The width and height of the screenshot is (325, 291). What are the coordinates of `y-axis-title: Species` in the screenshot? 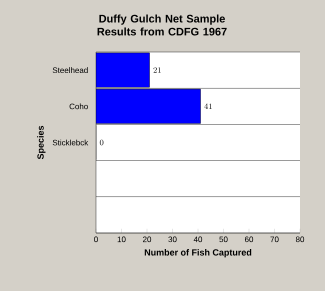 It's located at (41, 143).